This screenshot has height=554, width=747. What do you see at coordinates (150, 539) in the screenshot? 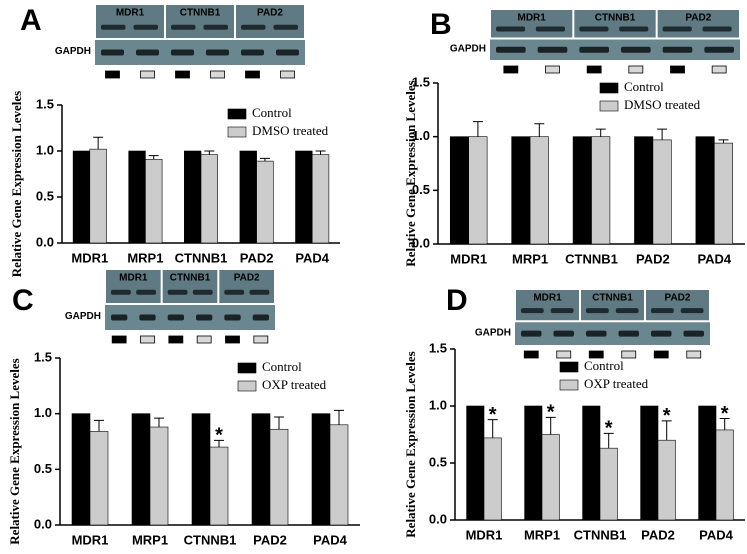
I see `x-tick-label: MRP1` at bounding box center [150, 539].